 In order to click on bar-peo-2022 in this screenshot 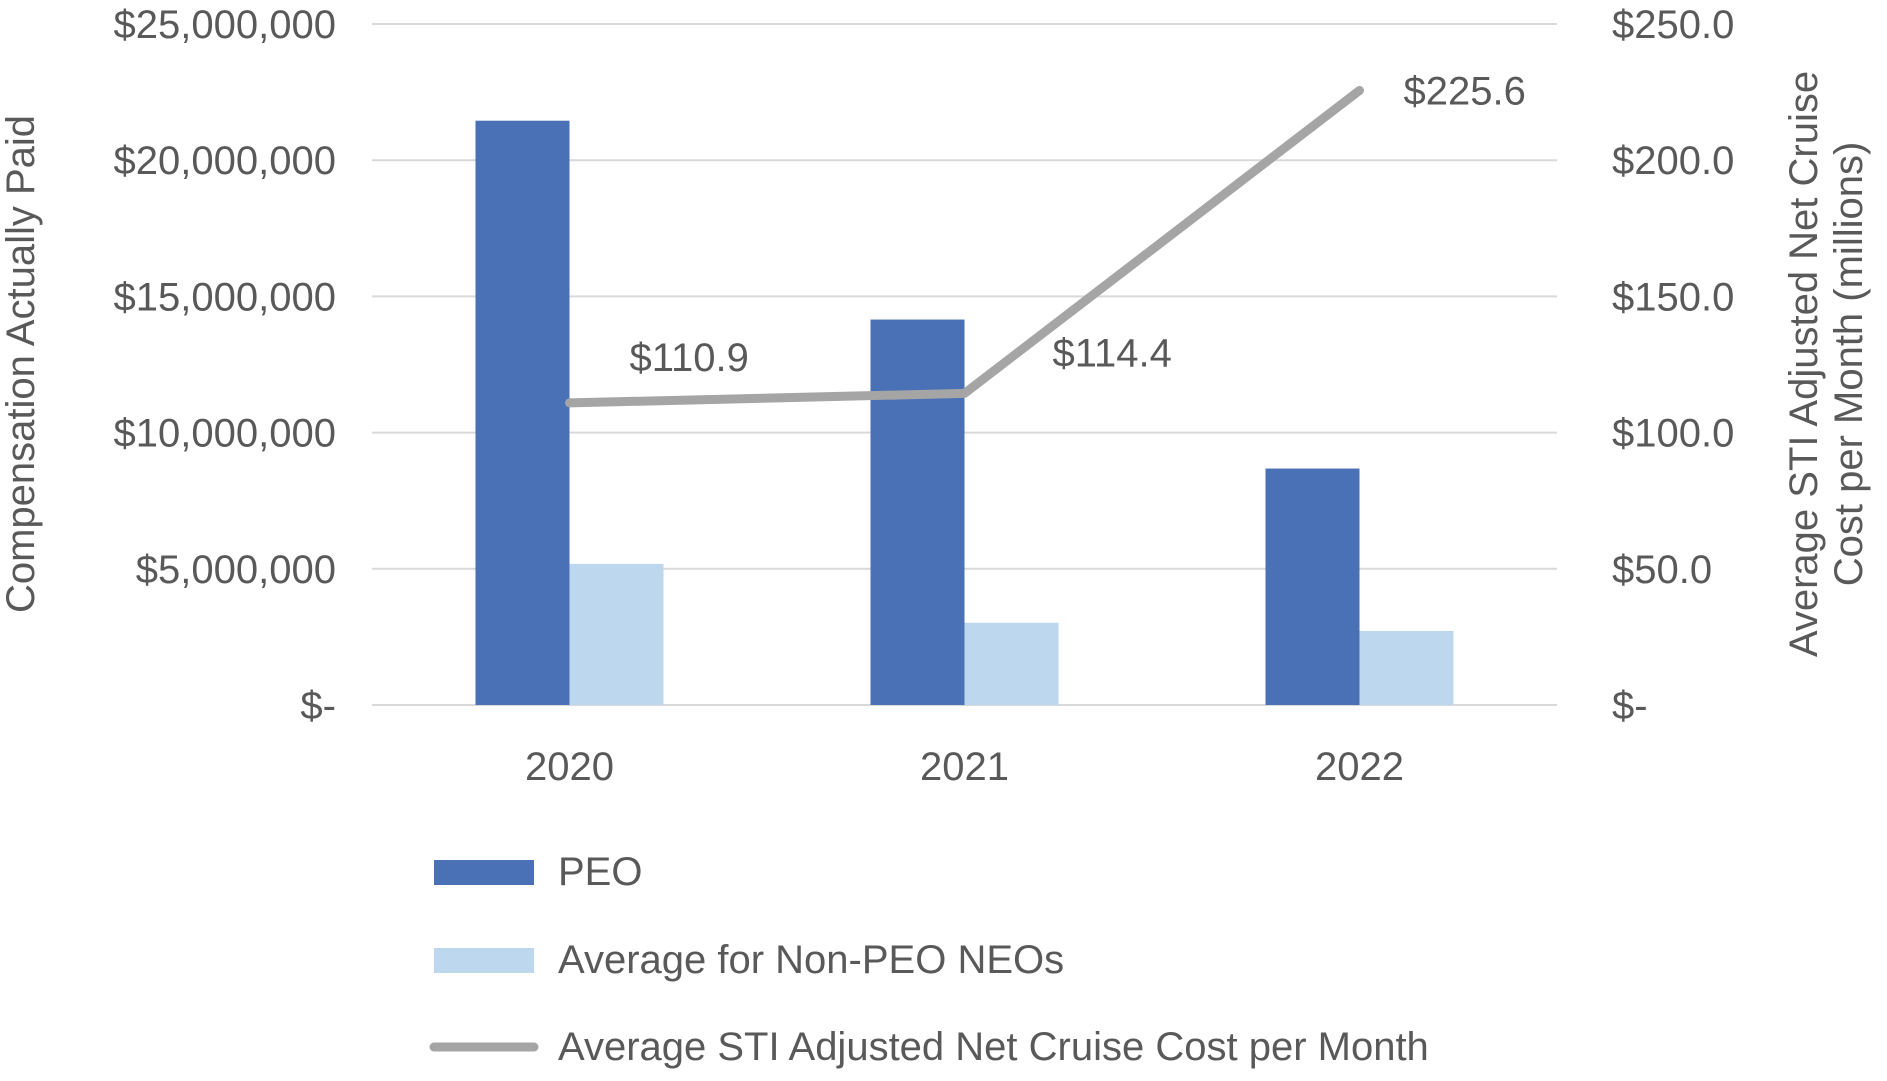, I will do `click(1312, 586)`.